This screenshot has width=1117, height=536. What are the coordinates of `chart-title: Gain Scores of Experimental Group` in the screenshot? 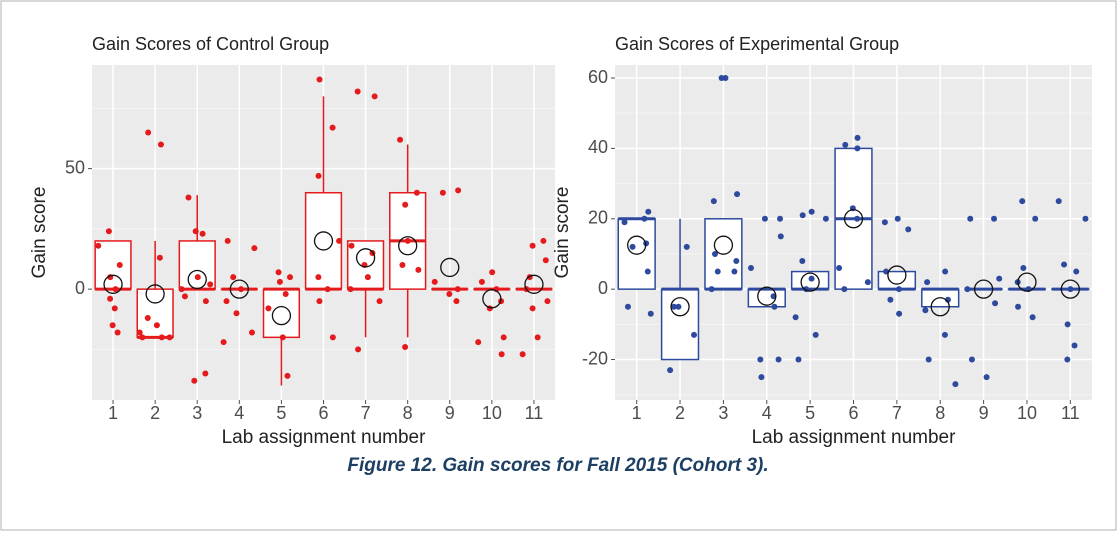 It's located at (757, 44).